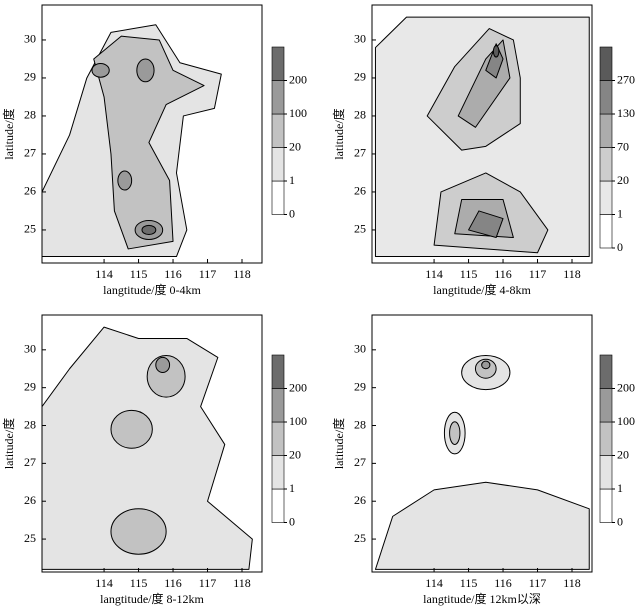 This screenshot has height=611, width=641. I want to click on x-axis-label: langtitude/度 4-8km, so click(482, 289).